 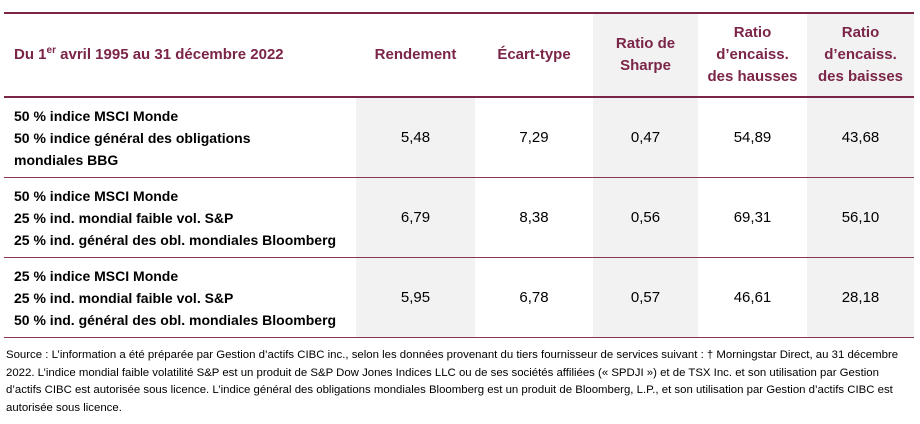 I want to click on cell-stdev: 7,29, so click(x=534, y=137).